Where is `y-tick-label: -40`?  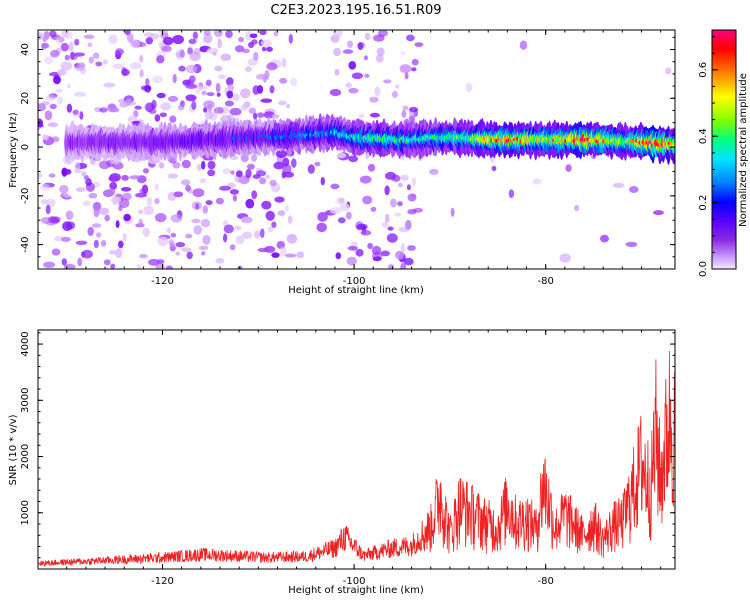
y-tick-label: -40 is located at coordinates (25, 244).